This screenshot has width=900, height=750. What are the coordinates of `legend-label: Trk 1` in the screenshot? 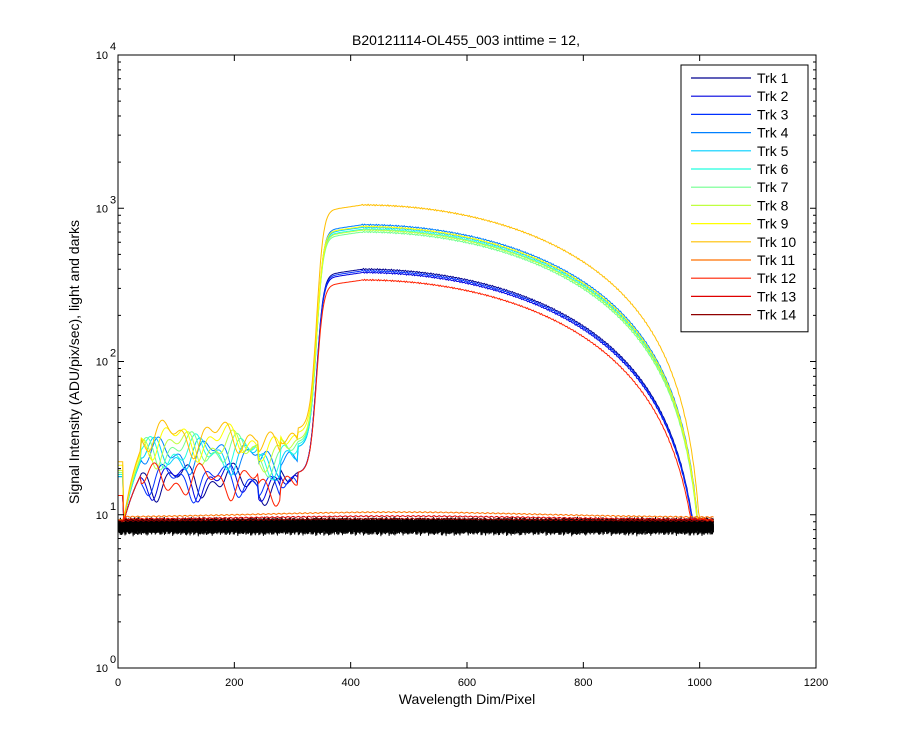 It's located at (773, 78).